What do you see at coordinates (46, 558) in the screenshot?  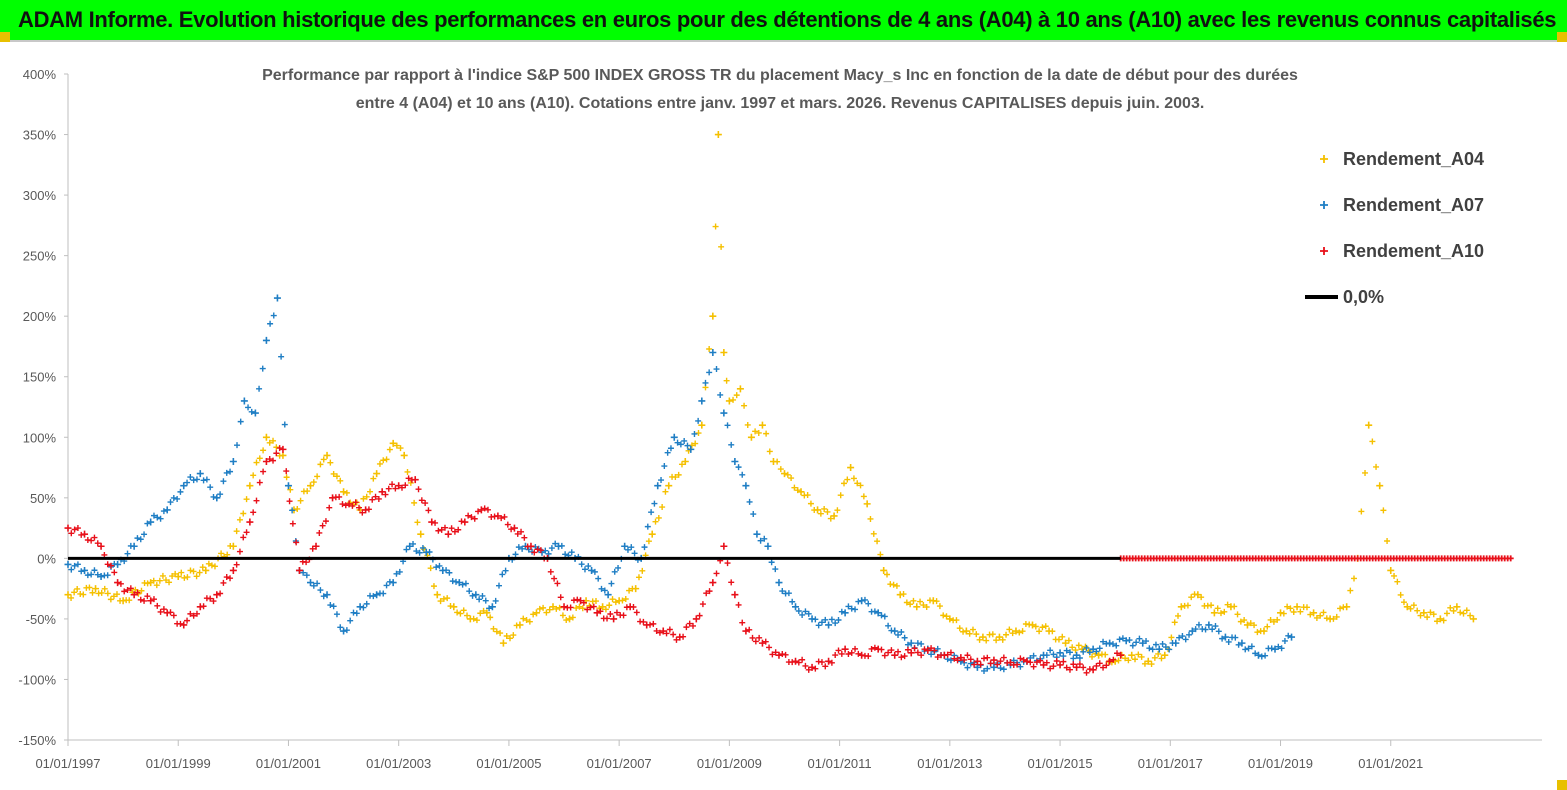 I see `y-tick-label: 0%` at bounding box center [46, 558].